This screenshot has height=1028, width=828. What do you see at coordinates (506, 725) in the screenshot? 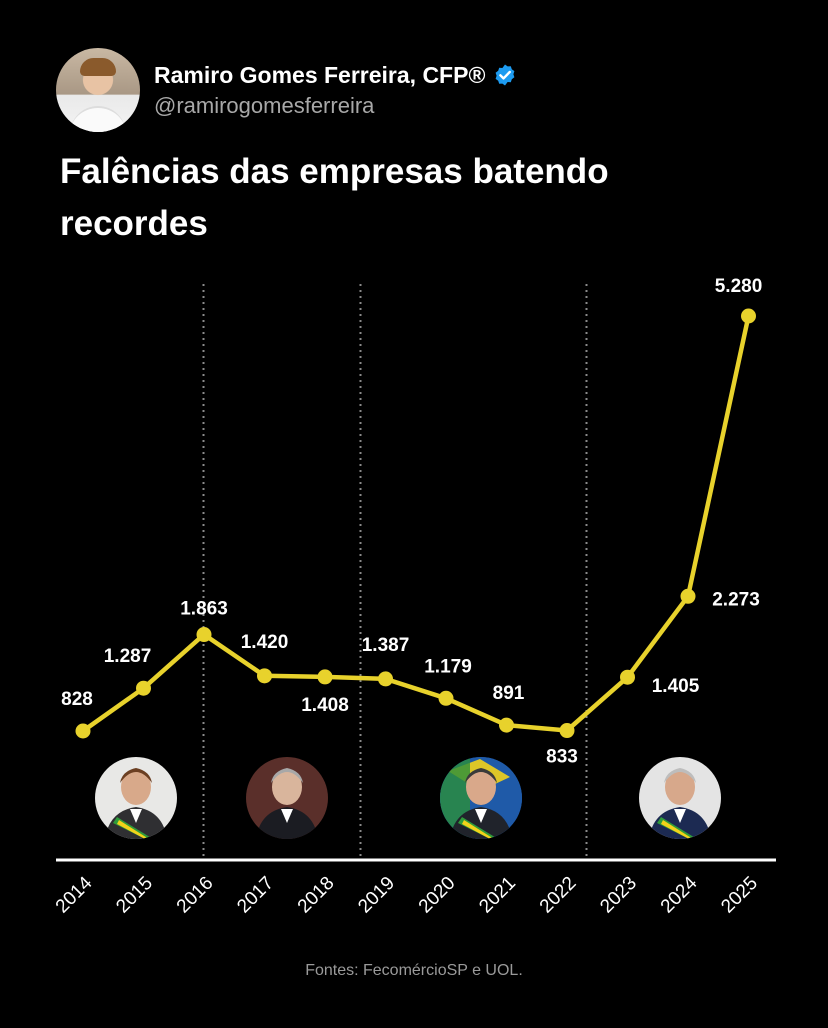
I see `data-point-2021` at bounding box center [506, 725].